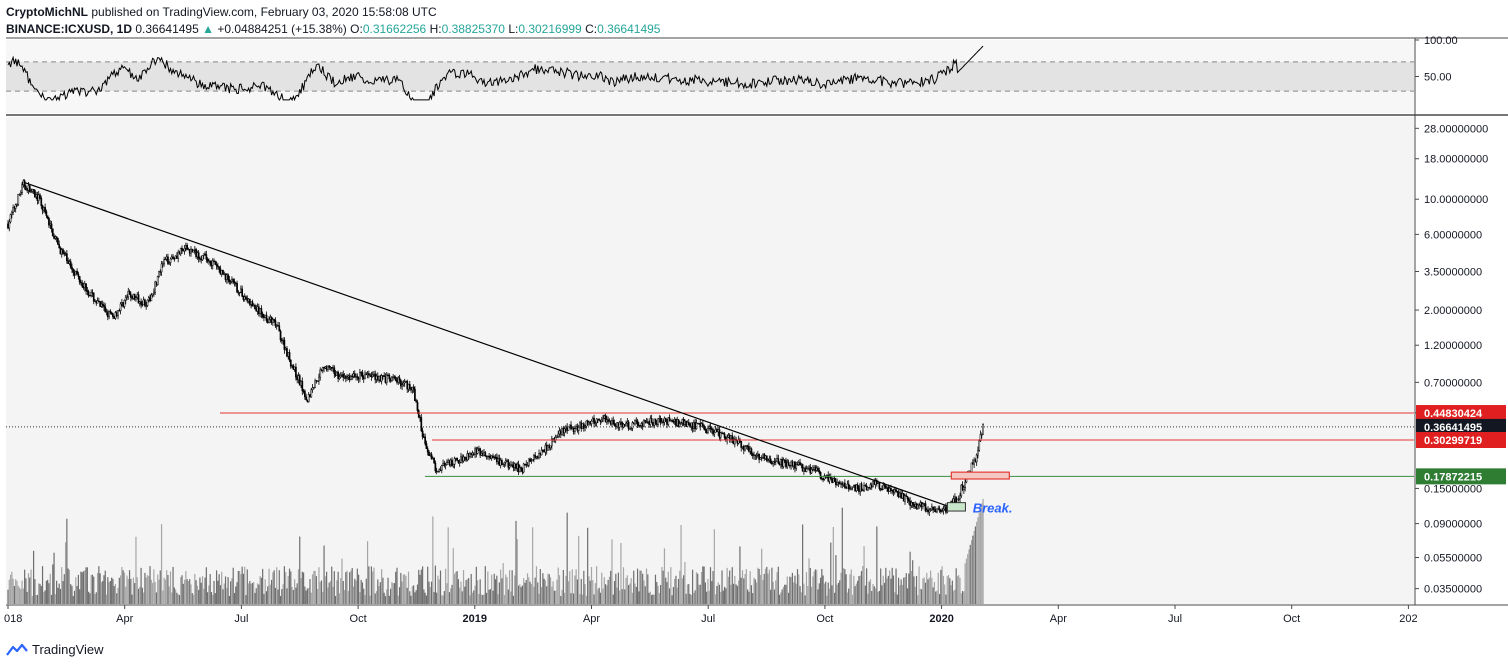  I want to click on last-price: 0.36641495, so click(167, 29).